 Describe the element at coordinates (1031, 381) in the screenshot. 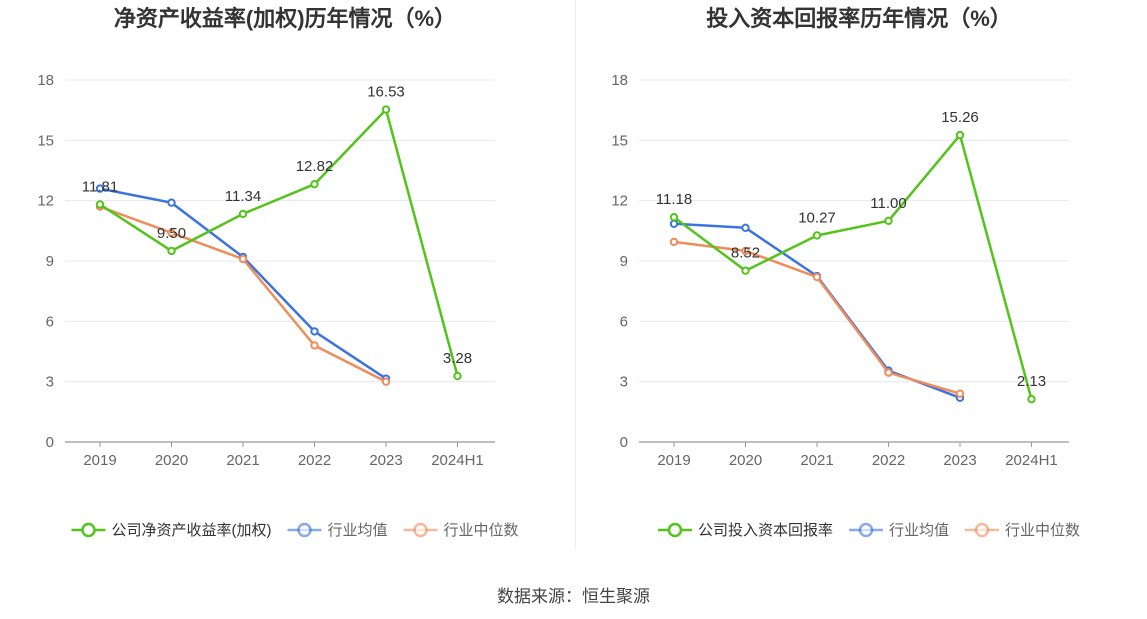

I see `data-label: 2.13` at that location.